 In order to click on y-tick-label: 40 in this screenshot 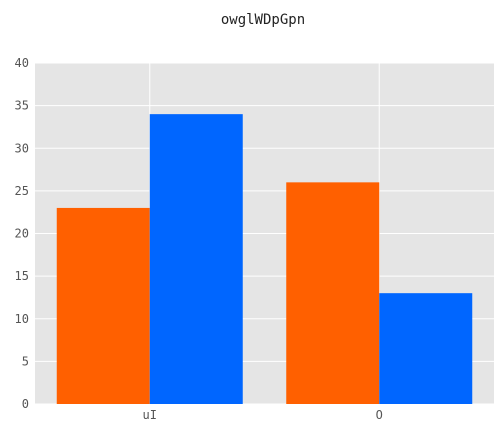, I will do `click(22, 63)`.